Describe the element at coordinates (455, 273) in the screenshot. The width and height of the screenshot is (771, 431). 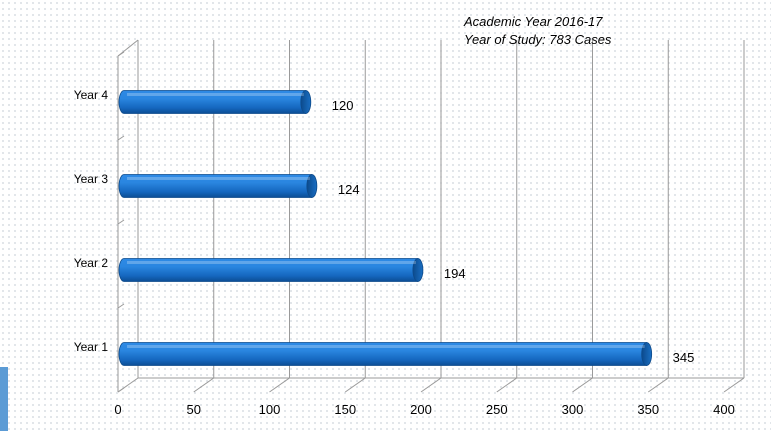
I see `data-label: 194` at that location.